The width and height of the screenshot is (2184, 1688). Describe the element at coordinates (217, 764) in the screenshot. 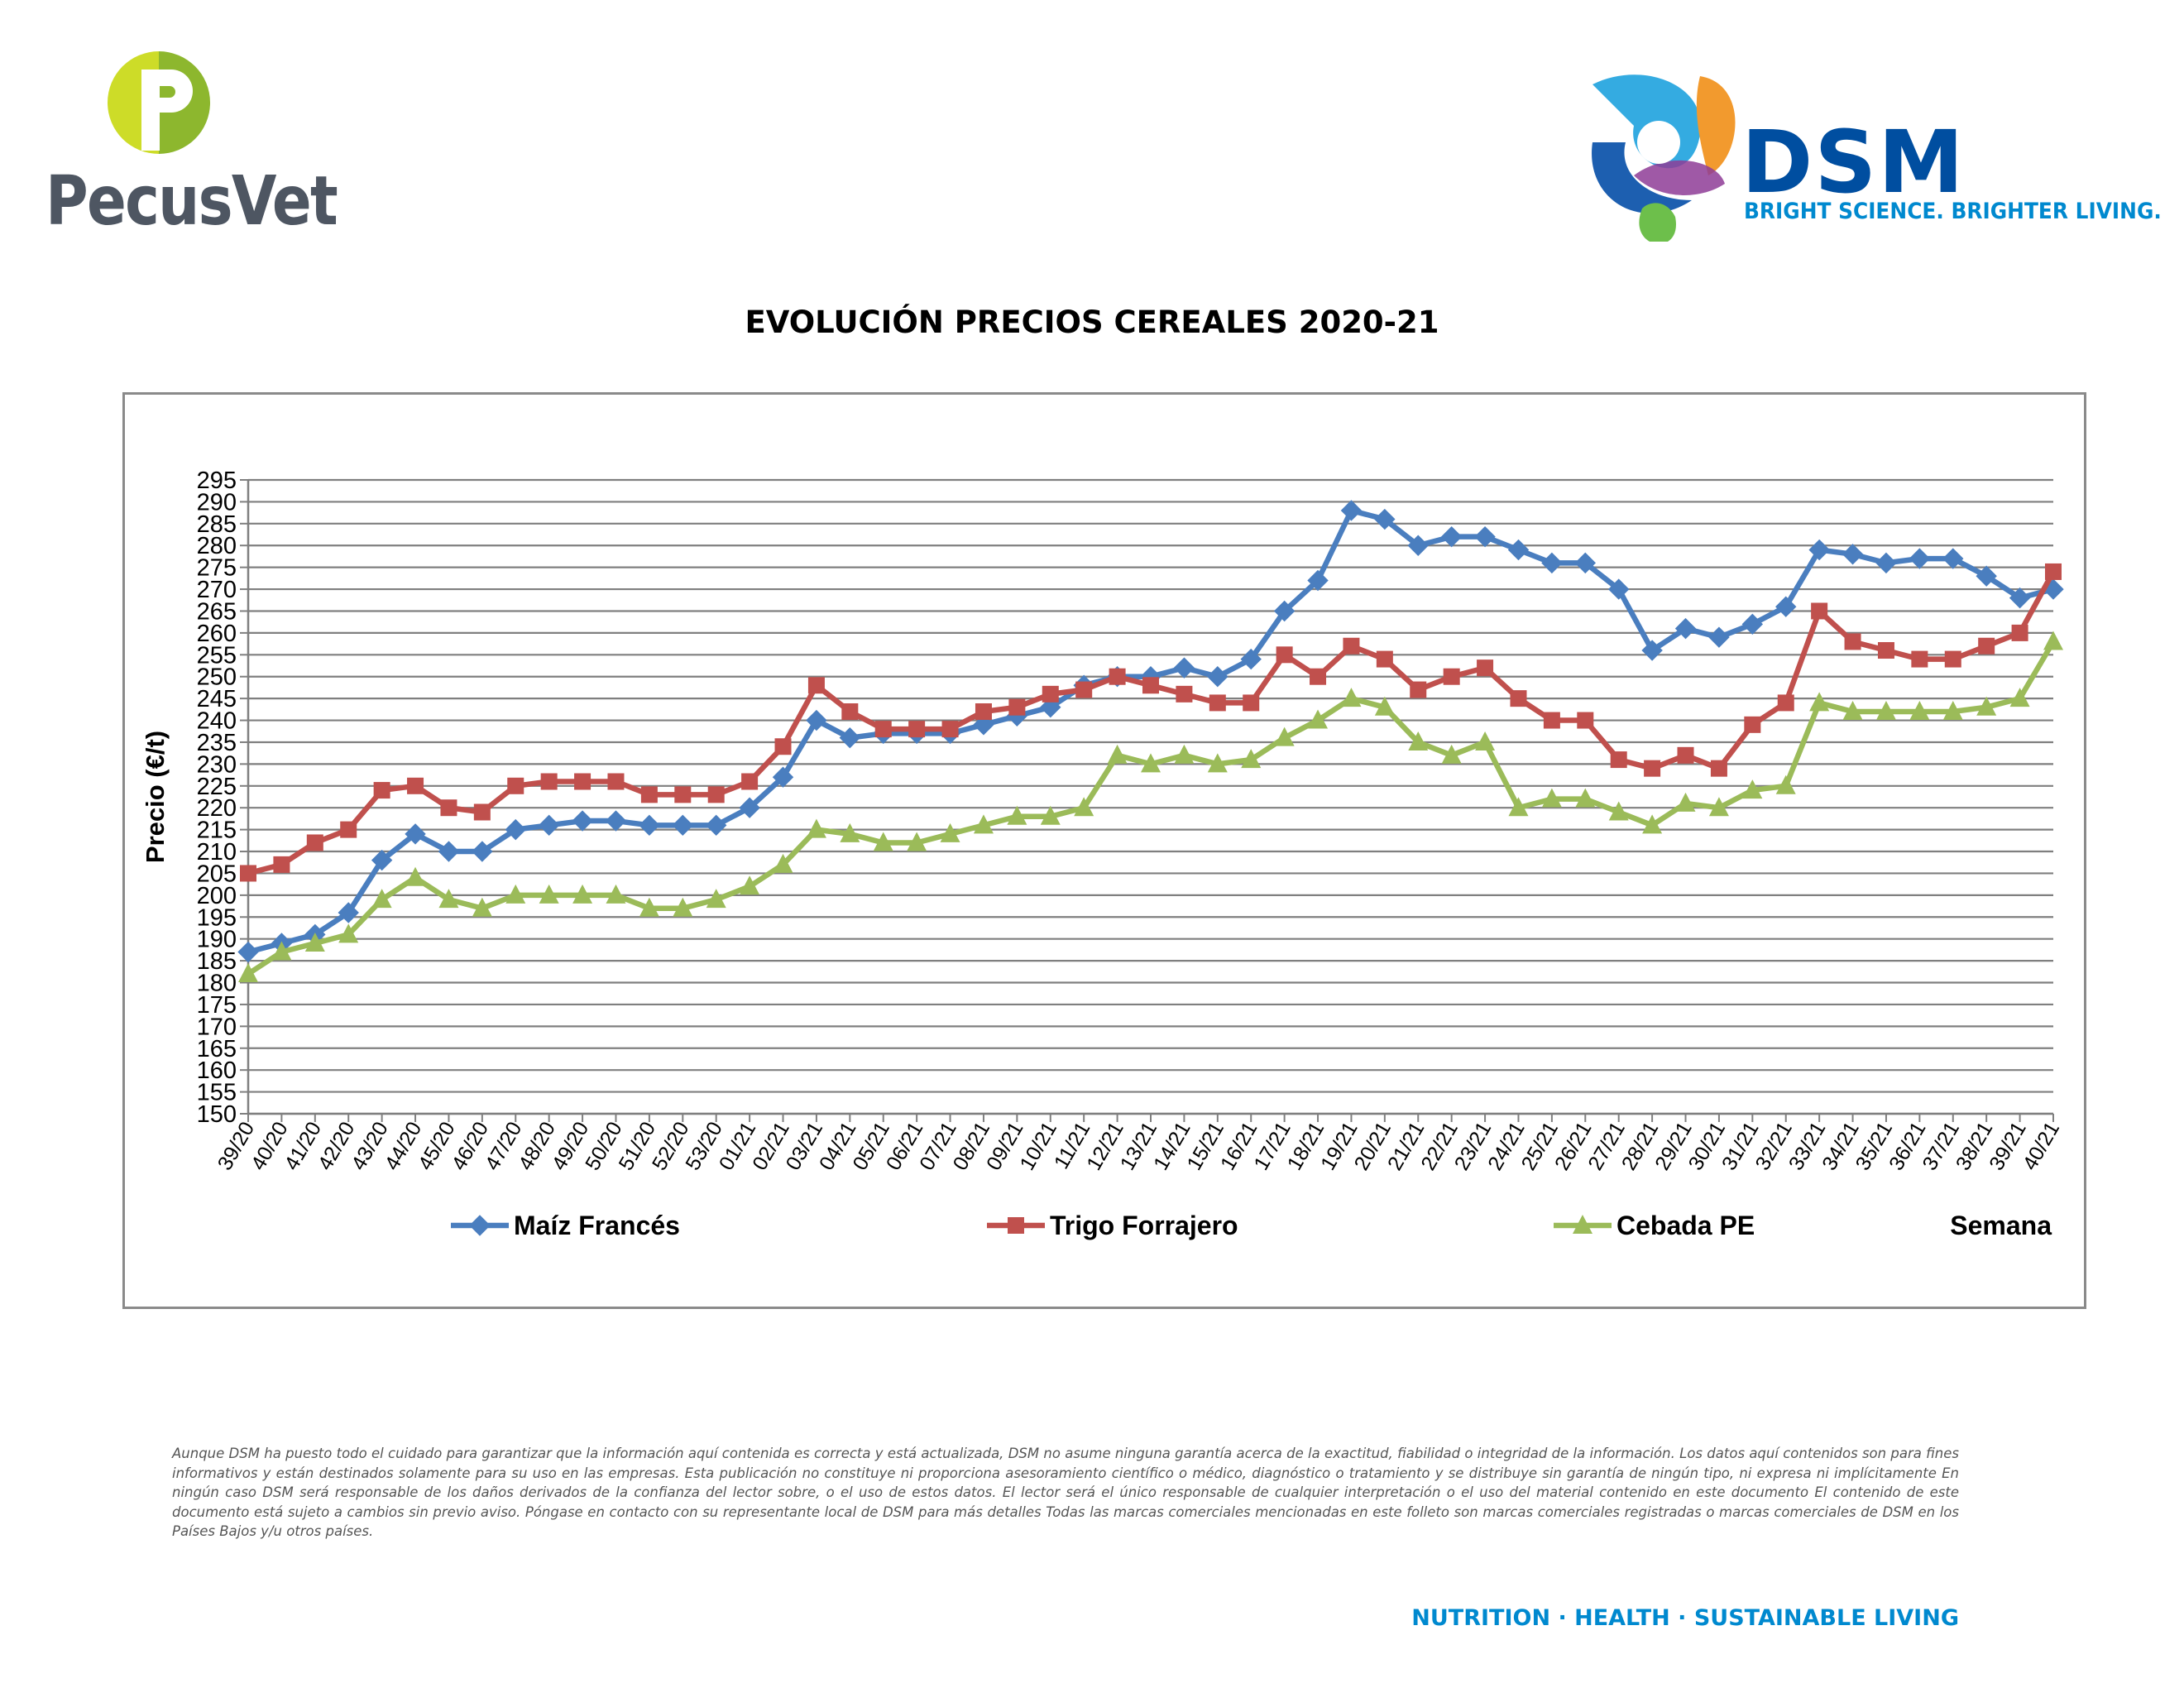

I see `y-tick-label: 230` at that location.